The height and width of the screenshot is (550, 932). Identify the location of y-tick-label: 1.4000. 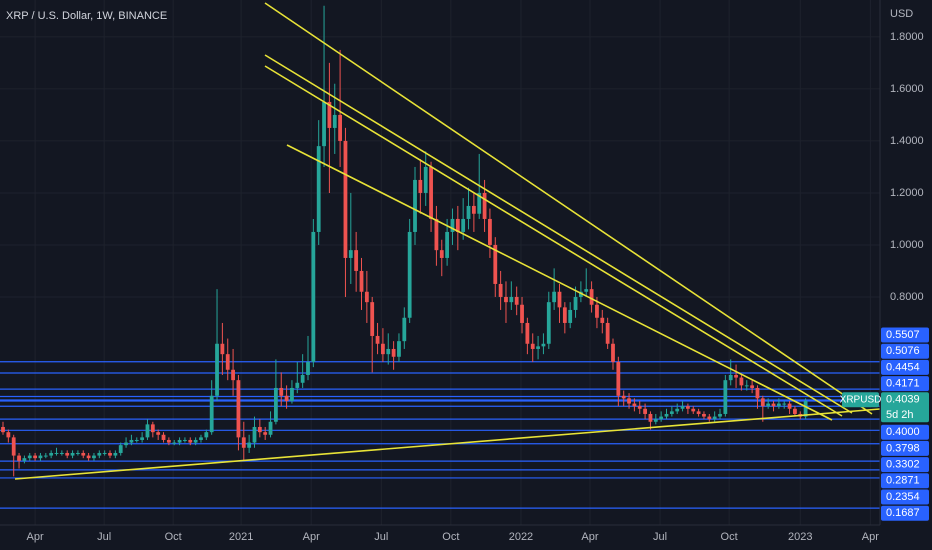
(907, 141).